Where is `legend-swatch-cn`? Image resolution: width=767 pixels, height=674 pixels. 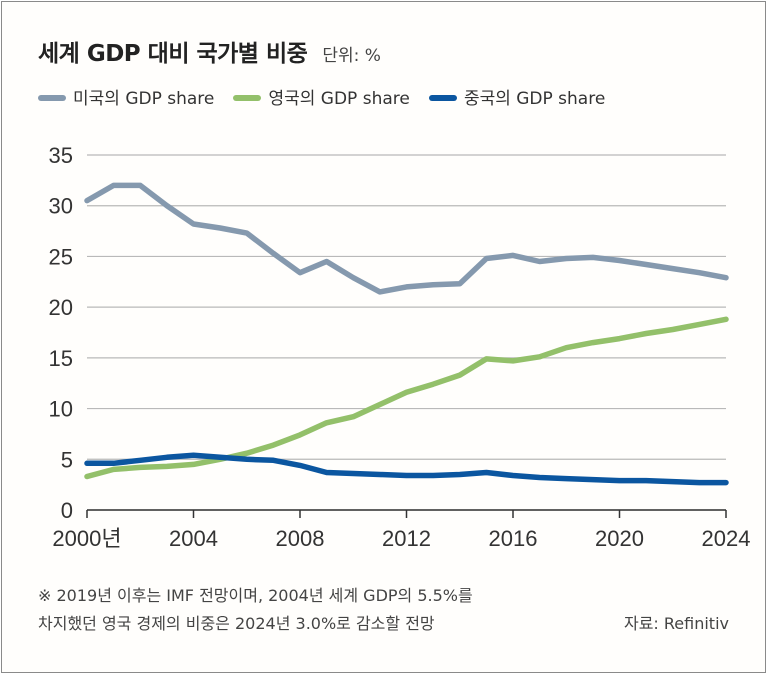
legend-swatch-cn is located at coordinates (442, 98).